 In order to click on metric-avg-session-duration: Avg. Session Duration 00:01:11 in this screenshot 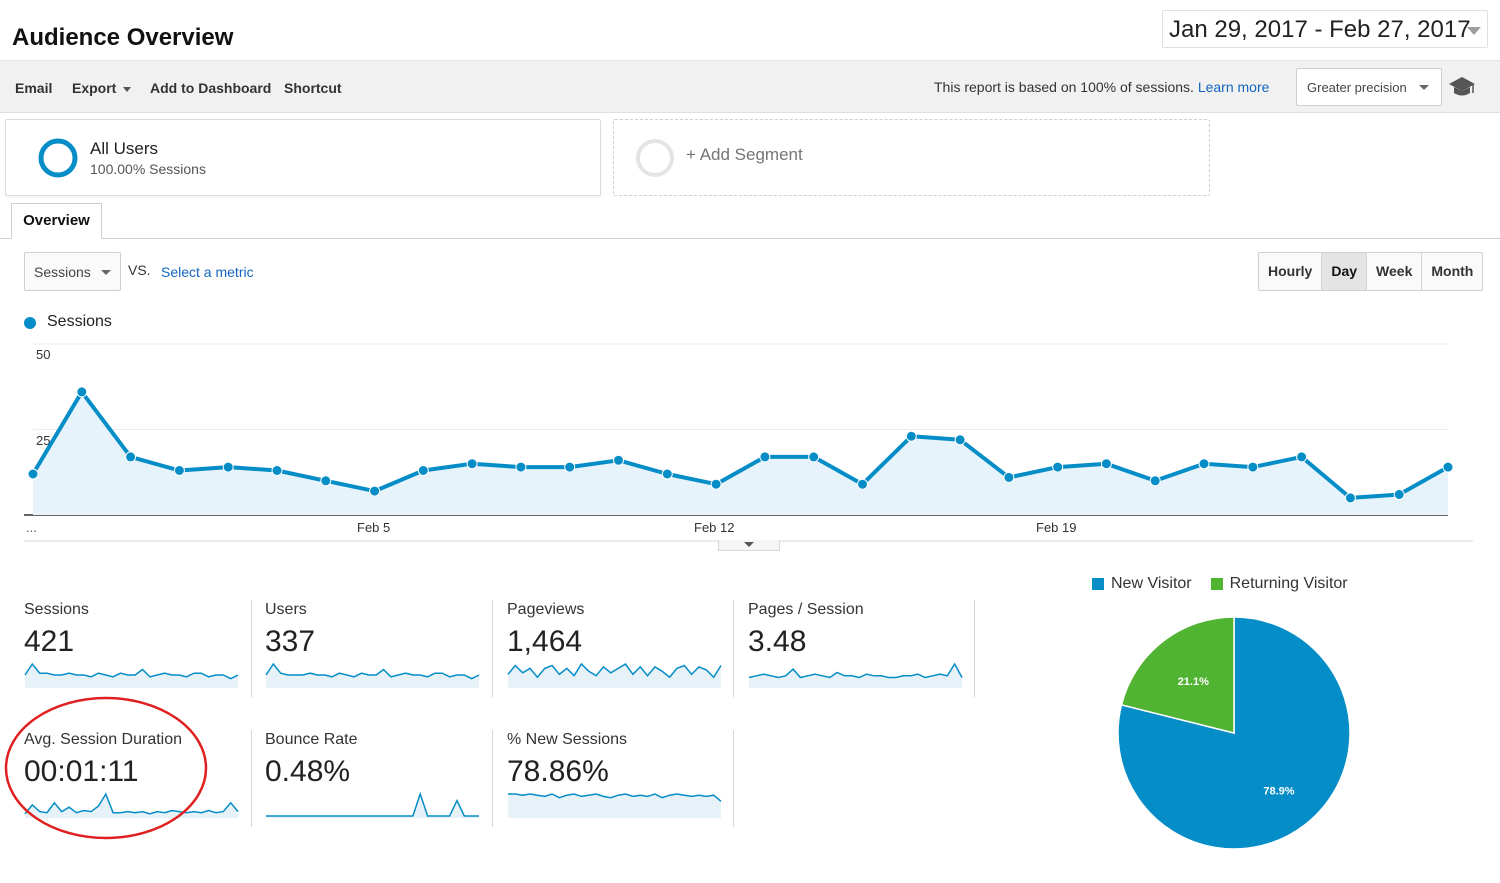, I will do `click(139, 788)`.